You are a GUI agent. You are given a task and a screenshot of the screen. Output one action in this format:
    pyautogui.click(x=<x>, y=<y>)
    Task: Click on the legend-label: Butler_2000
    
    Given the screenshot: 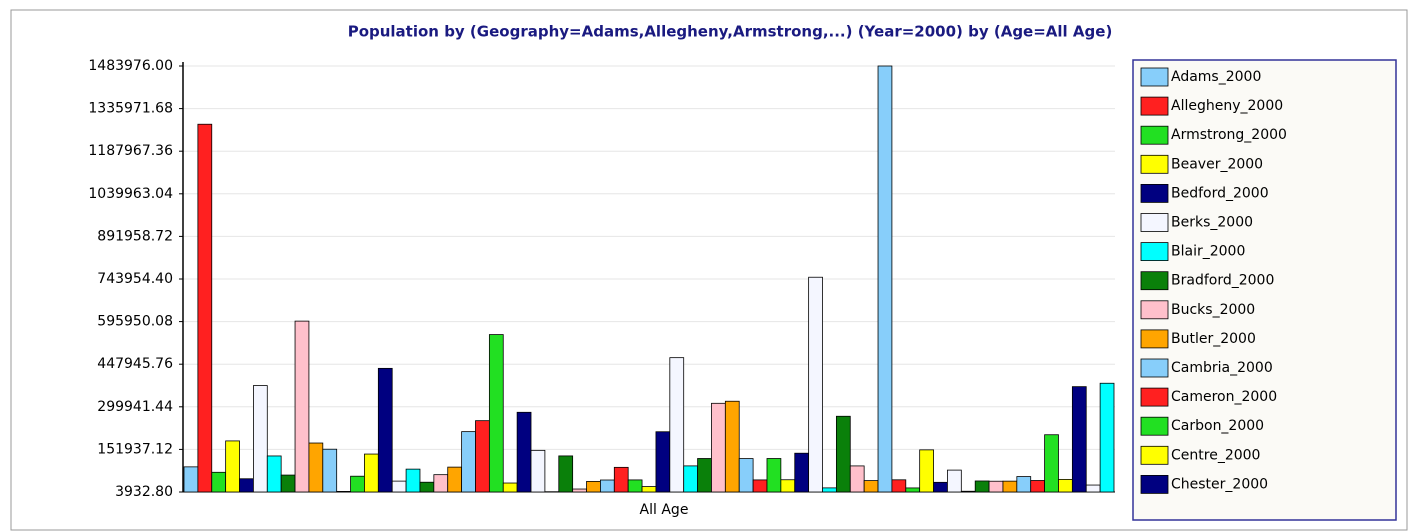 What is the action you would take?
    pyautogui.click(x=1213, y=339)
    